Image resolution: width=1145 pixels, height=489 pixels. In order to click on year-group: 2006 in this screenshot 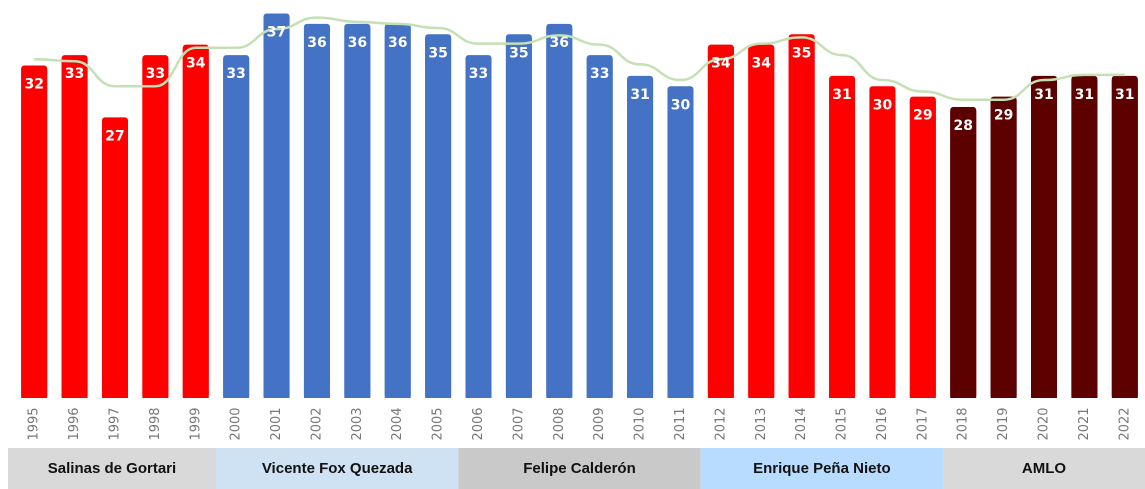, I will do `click(478, 423)`.